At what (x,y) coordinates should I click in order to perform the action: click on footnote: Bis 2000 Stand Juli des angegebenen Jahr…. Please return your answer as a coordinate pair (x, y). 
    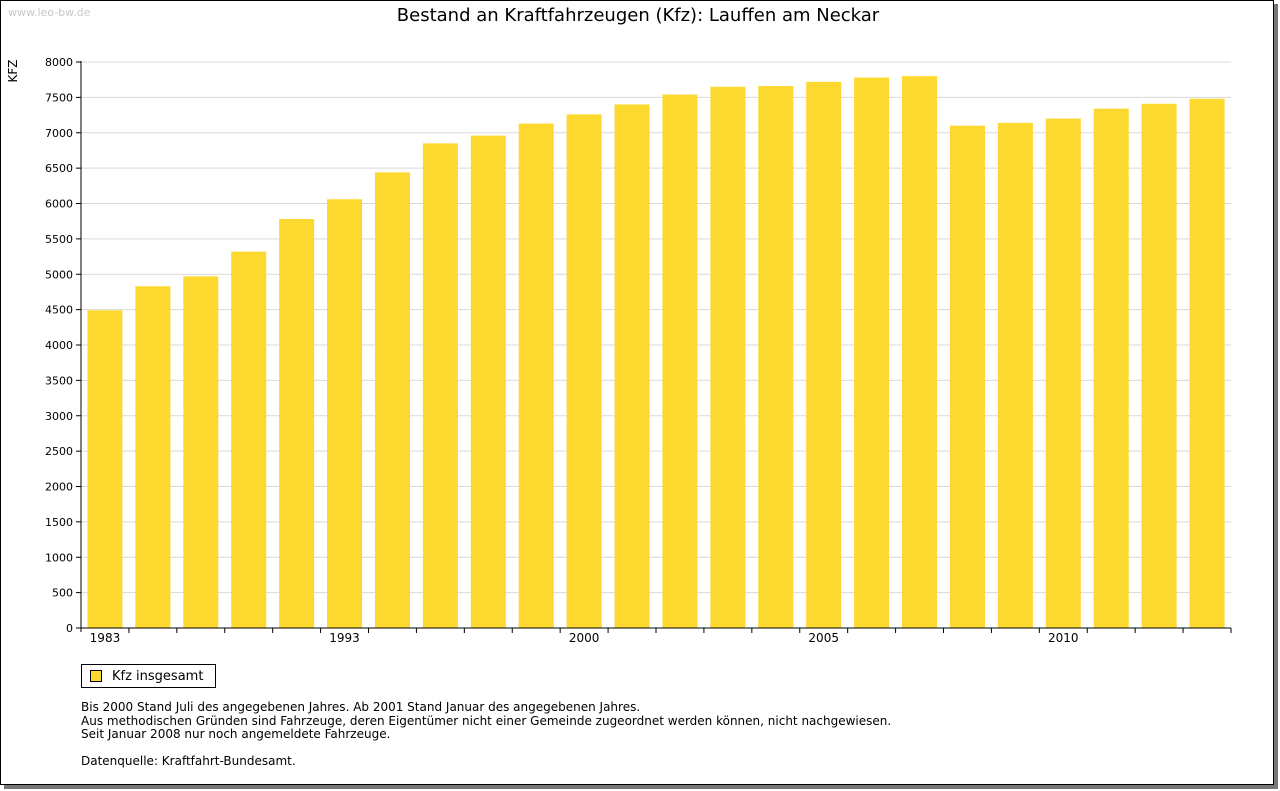
    Looking at the image, I should click on (361, 707).